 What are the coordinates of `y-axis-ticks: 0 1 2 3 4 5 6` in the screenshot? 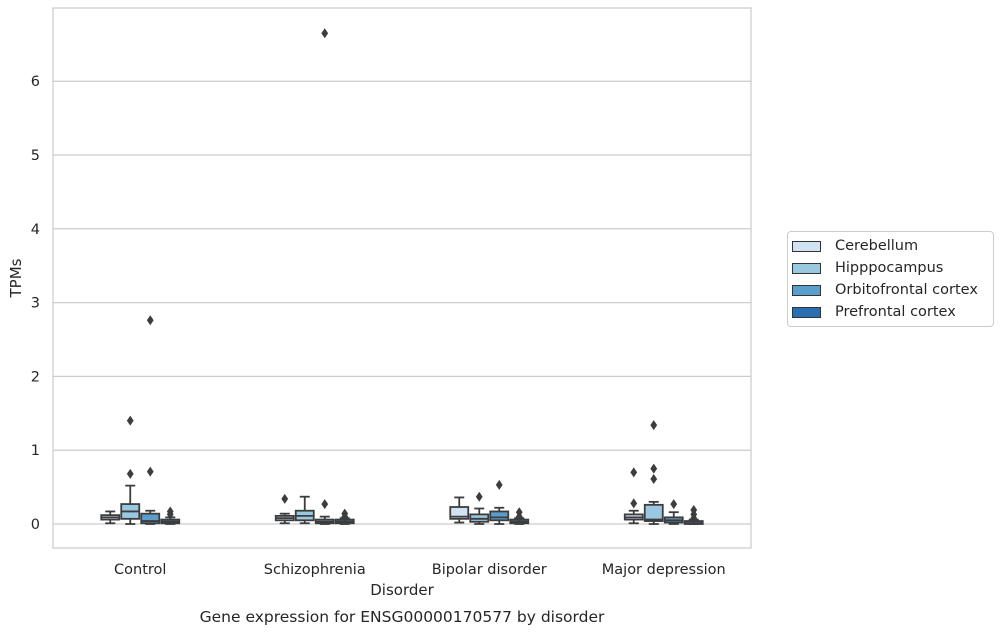 It's located at (35, 303).